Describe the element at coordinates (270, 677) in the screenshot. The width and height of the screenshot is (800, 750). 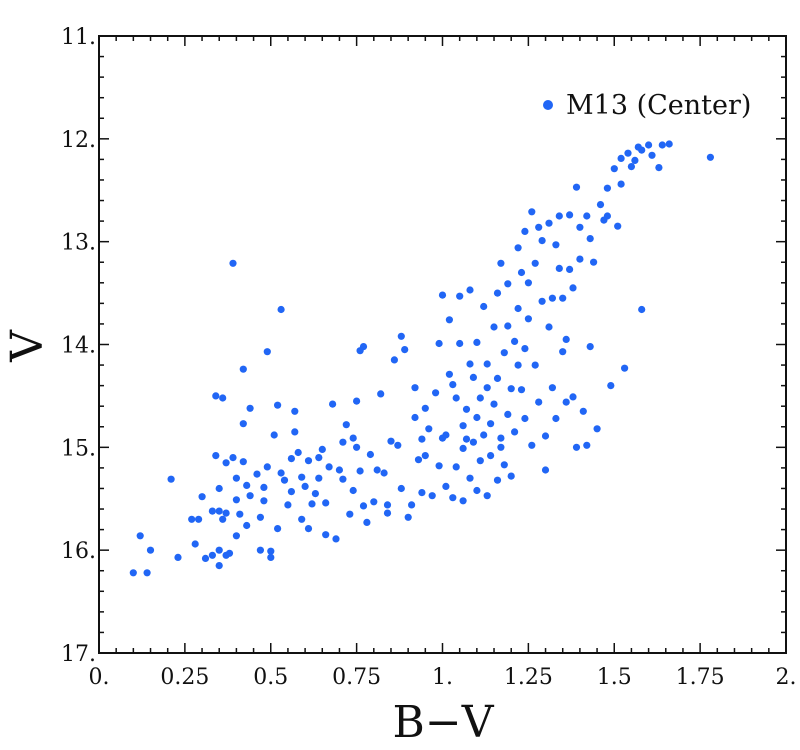
I see `x-tick-label: 0.5` at that location.